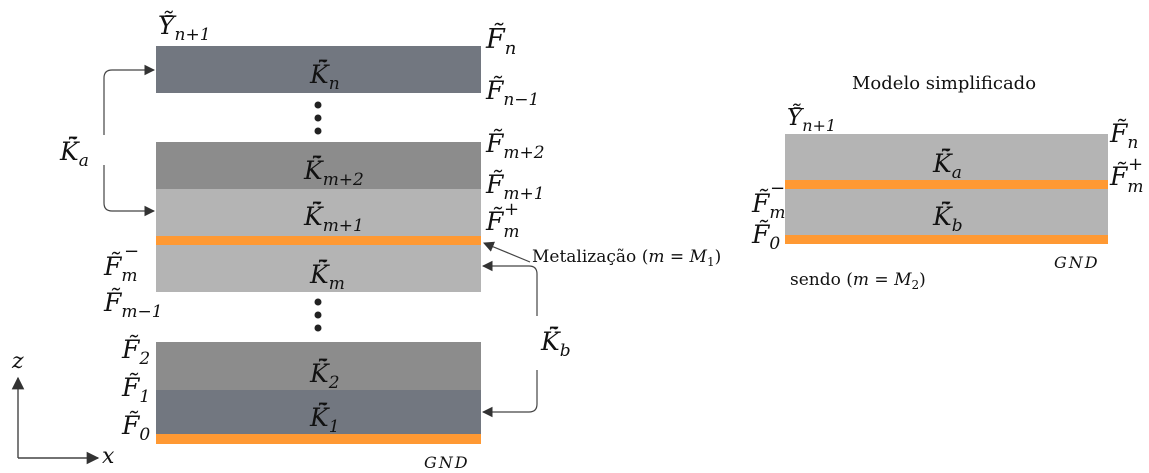 The image size is (1149, 473). What do you see at coordinates (121, 263) in the screenshot?
I see `label-f-m-minus: F̃m−` at bounding box center [121, 263].